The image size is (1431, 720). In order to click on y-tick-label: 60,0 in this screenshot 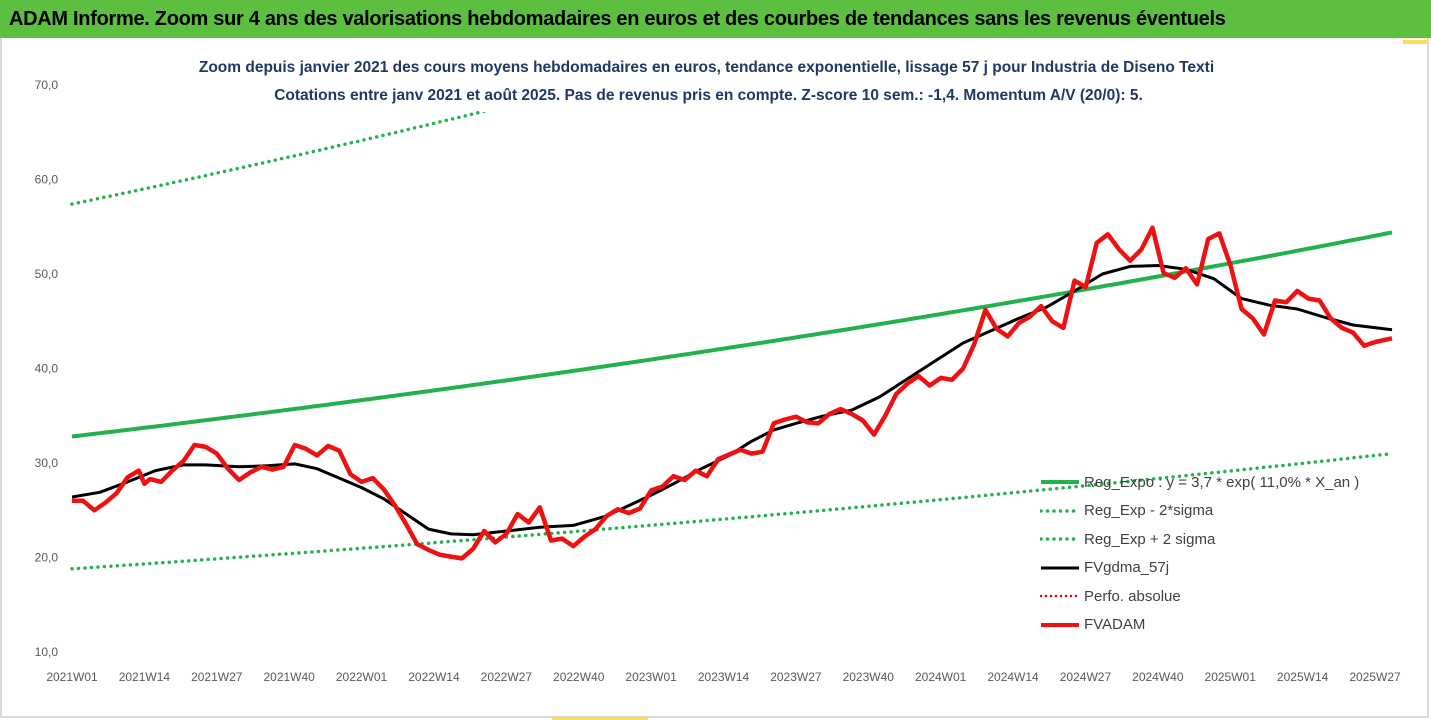, I will do `click(47, 180)`.